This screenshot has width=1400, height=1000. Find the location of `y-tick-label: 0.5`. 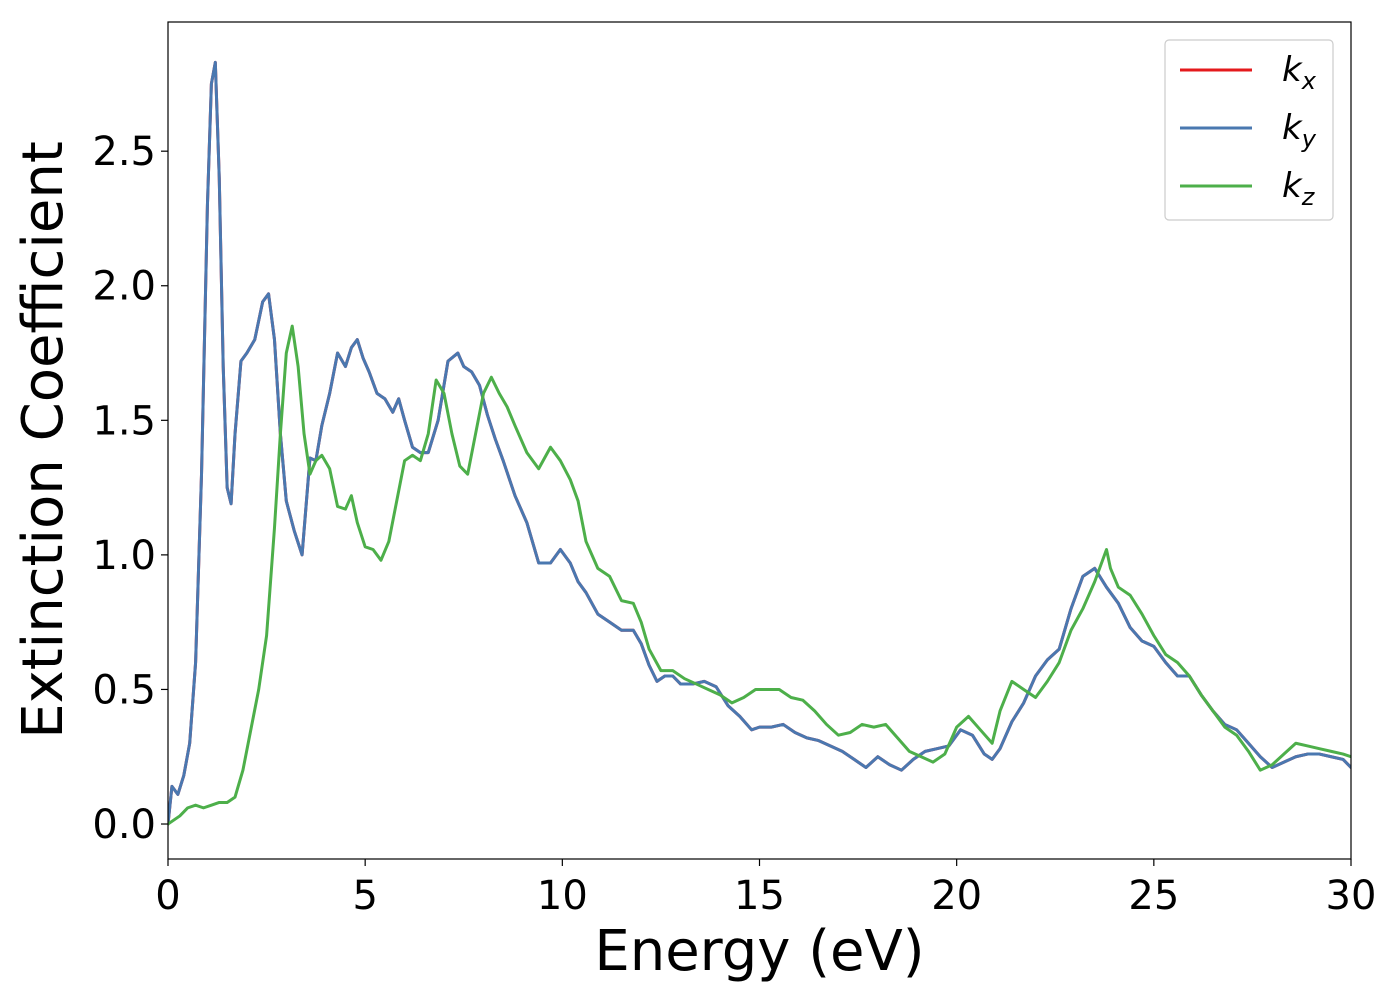

y-tick-label: 0.5 is located at coordinates (124, 690).